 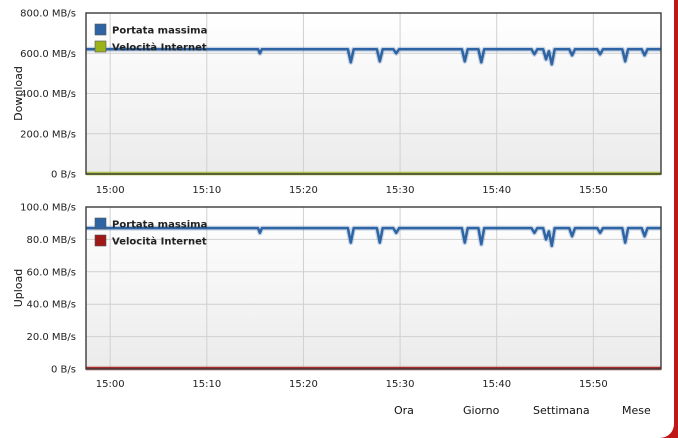 I want to click on download-y-tick-label: 600.0 MB/s, so click(x=48, y=54).